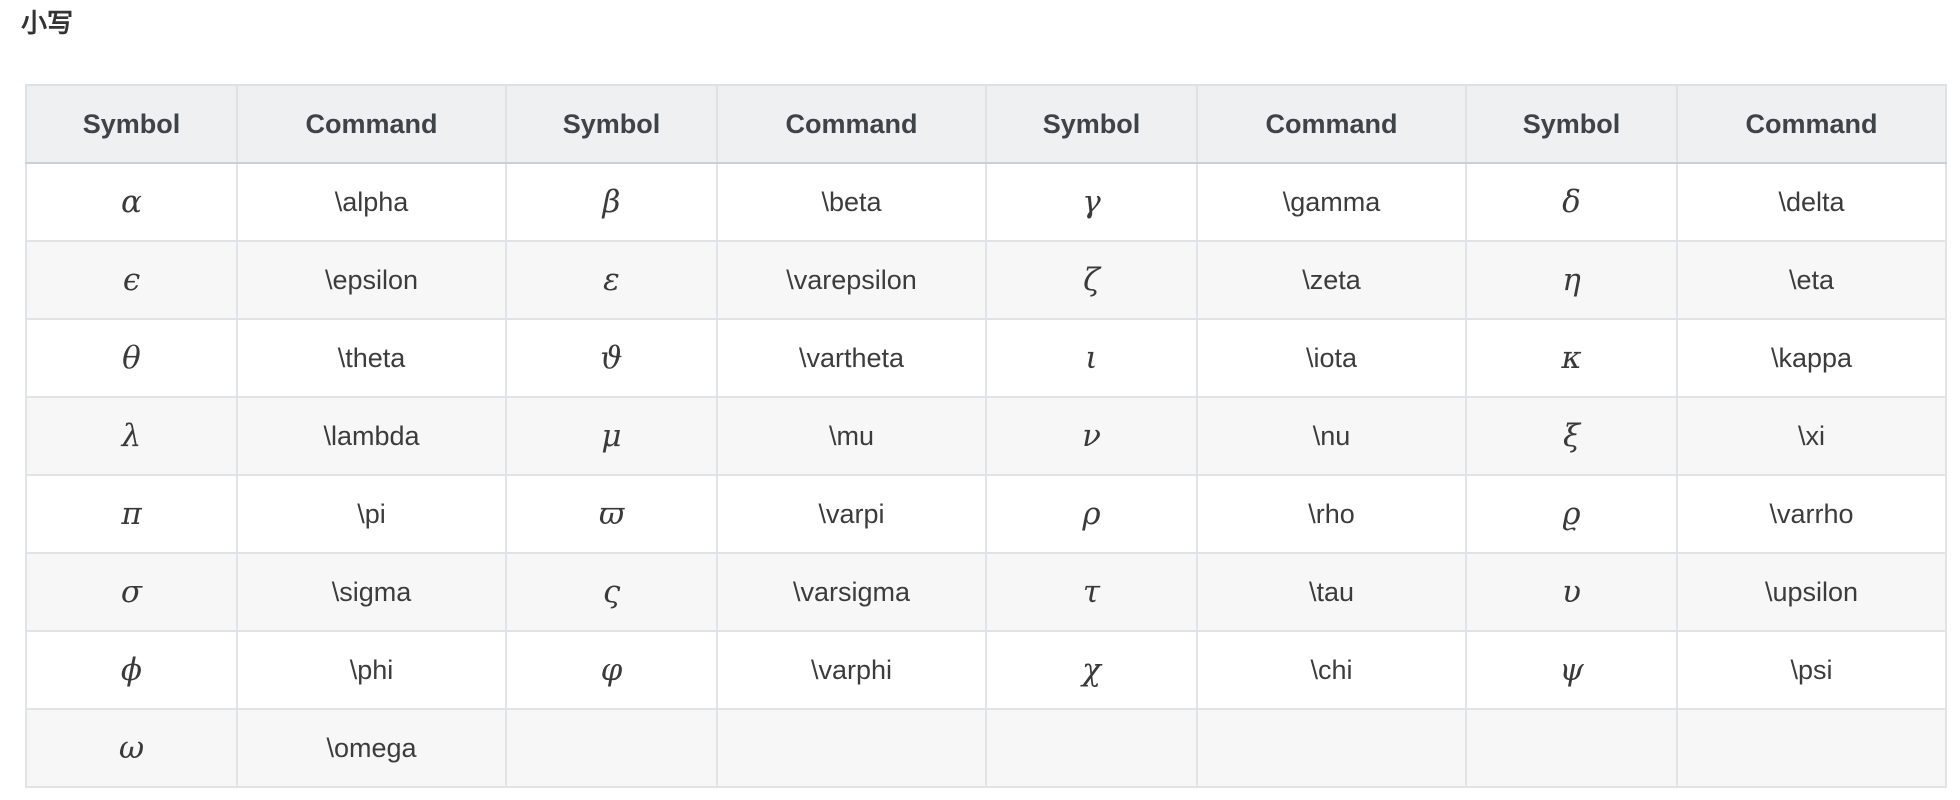 The image size is (1960, 800). I want to click on symbol-cell: ϱ, so click(1571, 514).